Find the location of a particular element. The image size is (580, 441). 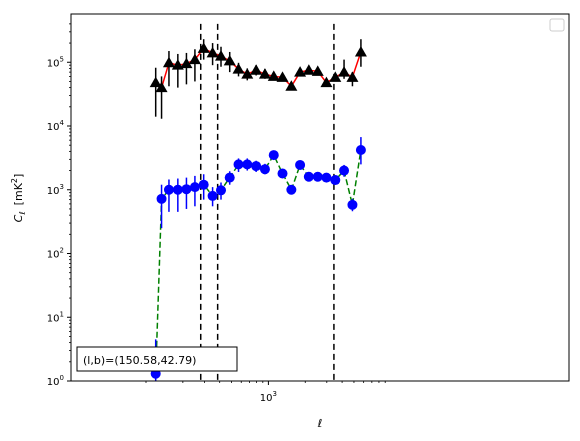

coordinates-annotation: (l,b)=(150.58,42.79) is located at coordinates (157, 359).